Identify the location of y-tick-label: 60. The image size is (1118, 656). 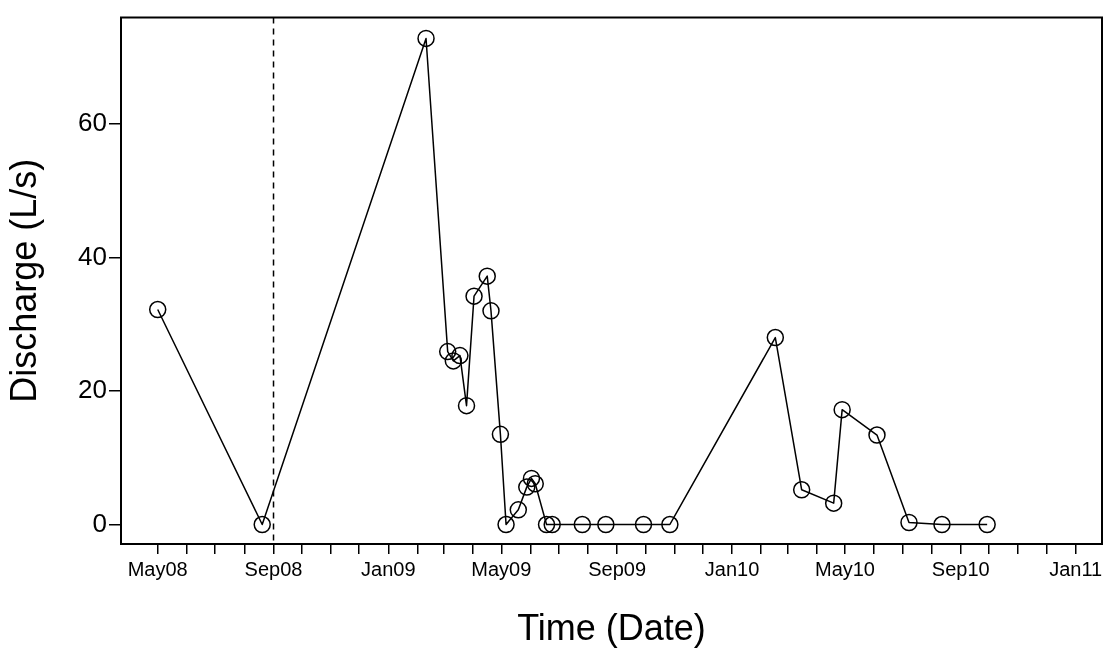
(92, 122).